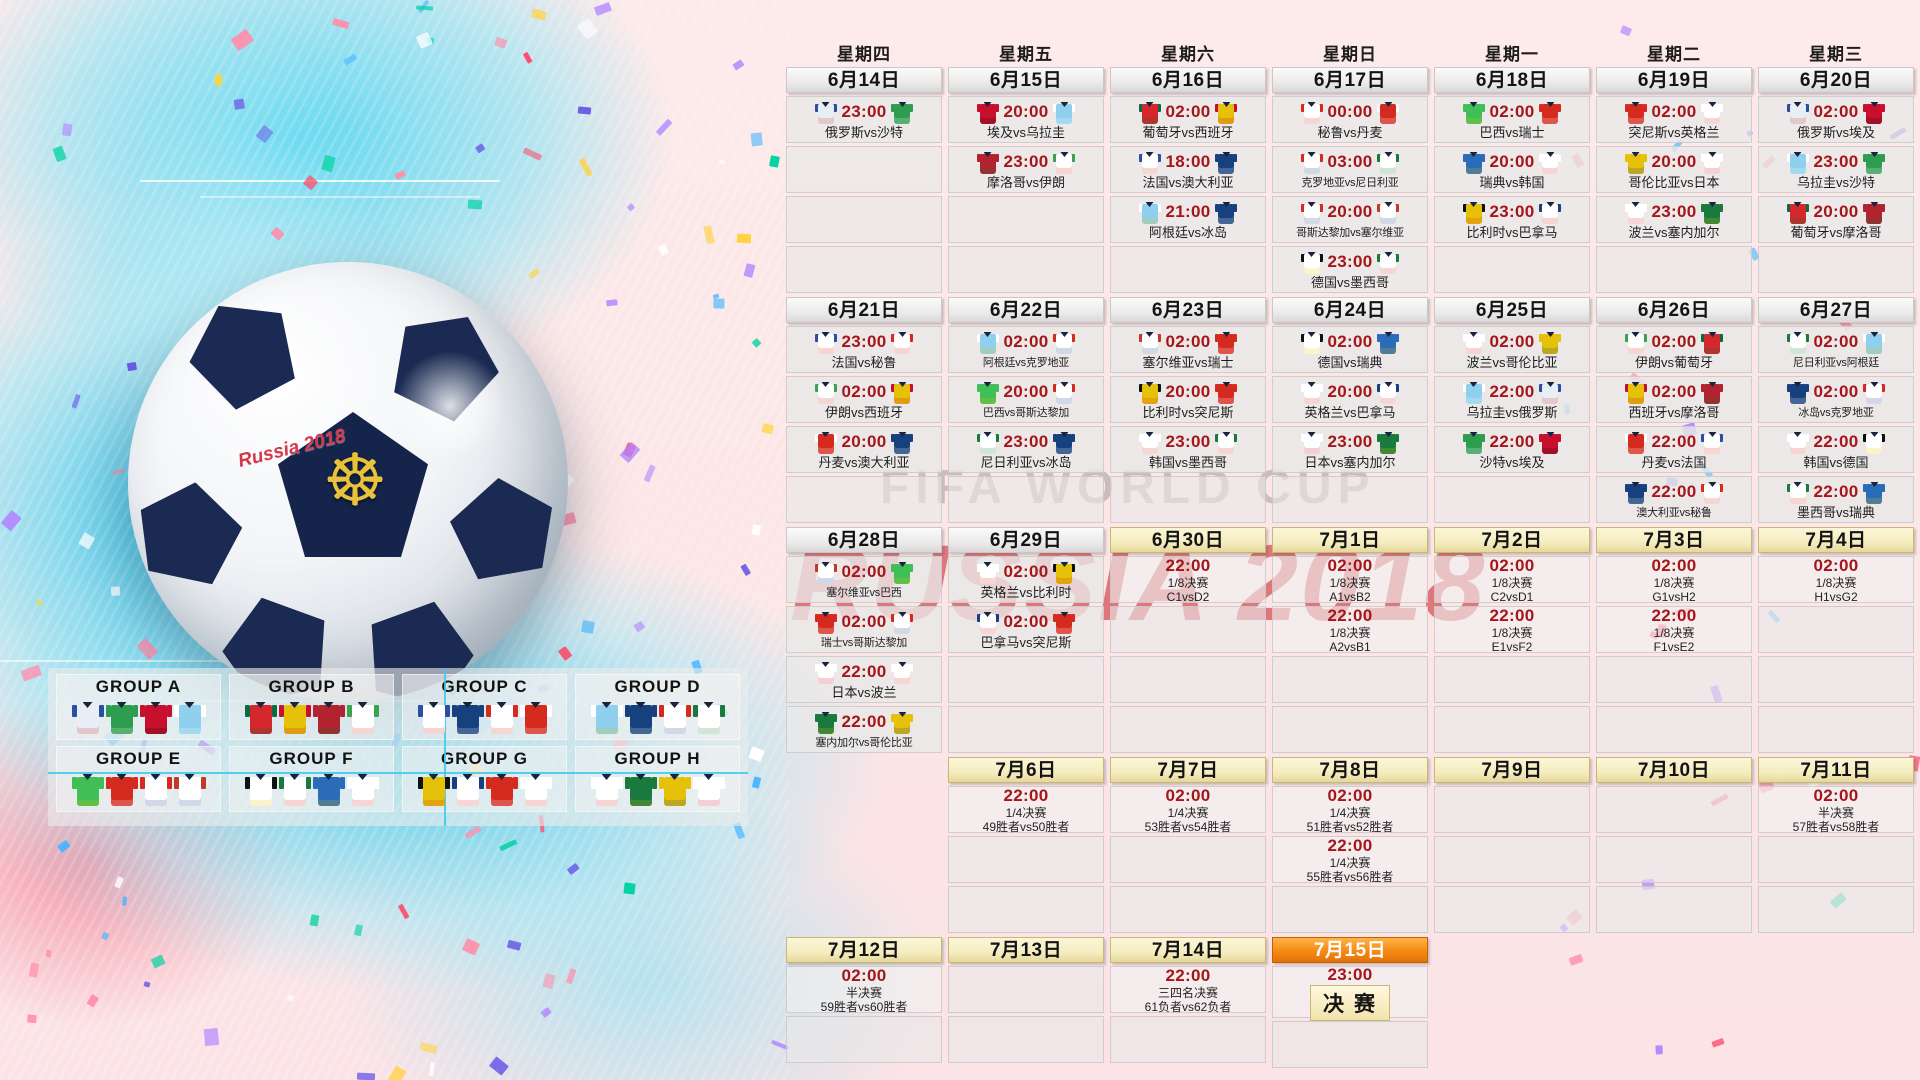 The height and width of the screenshot is (1080, 1920). I want to click on match-cell: 23:00 德国vs墨西哥, so click(1350, 269).